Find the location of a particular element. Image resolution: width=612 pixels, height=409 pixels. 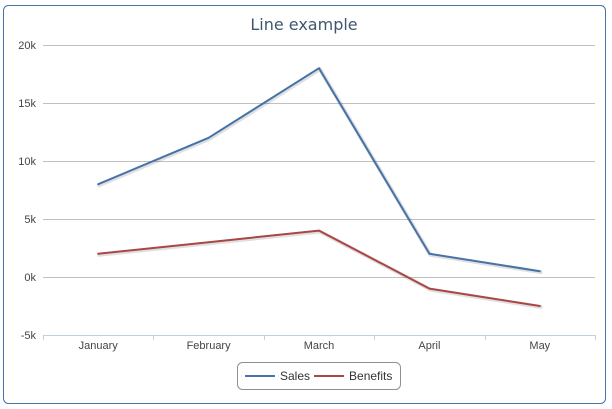

y-axis-ticks: -5k 0k 5k 10k 15k 20k is located at coordinates (27, 191).